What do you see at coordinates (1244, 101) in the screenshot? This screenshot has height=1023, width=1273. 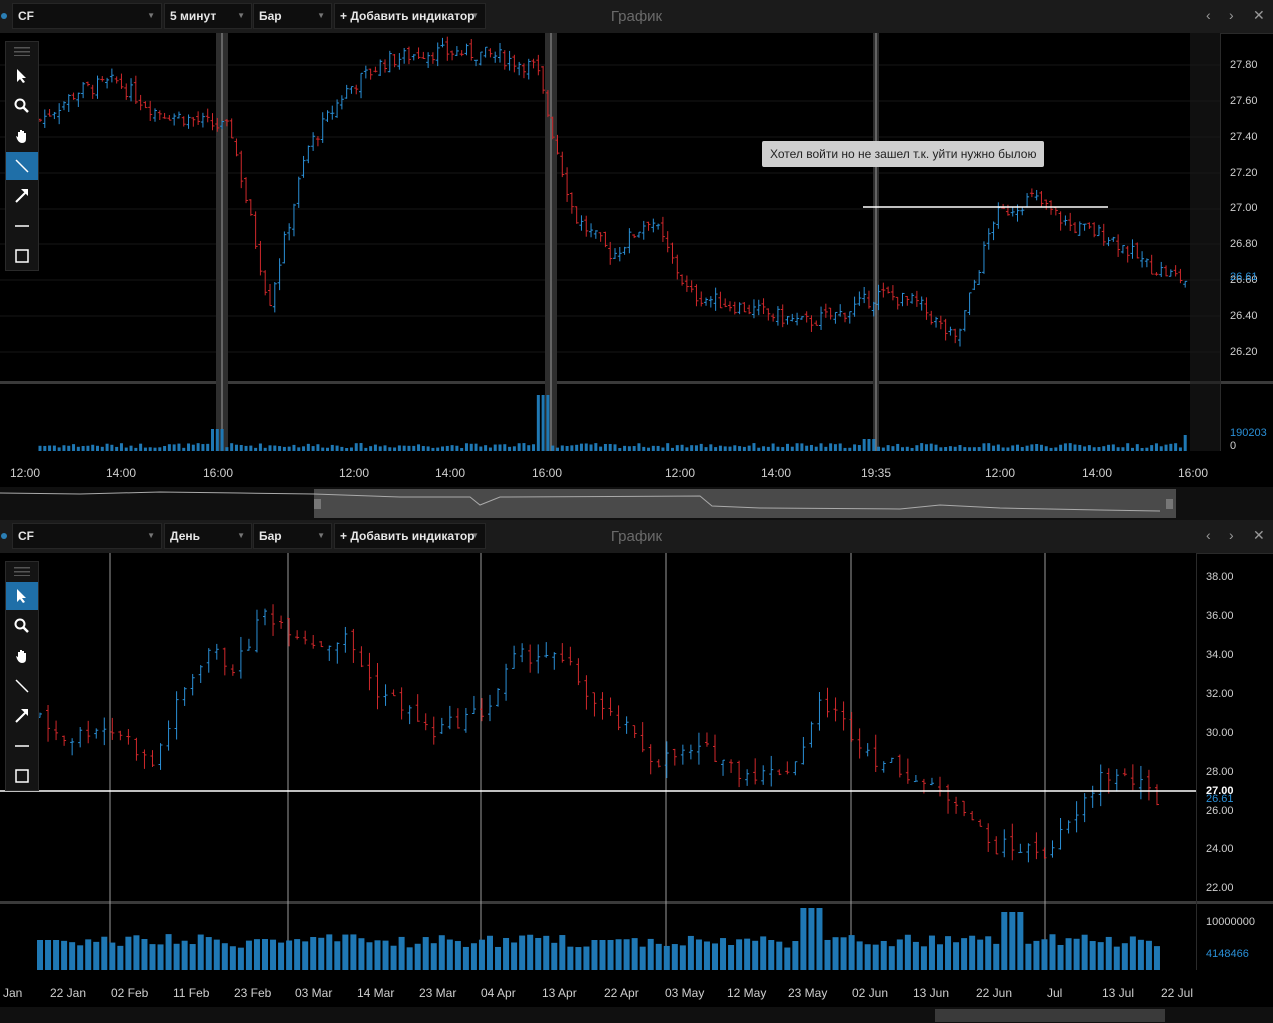 I see `price-tick: 27.60` at bounding box center [1244, 101].